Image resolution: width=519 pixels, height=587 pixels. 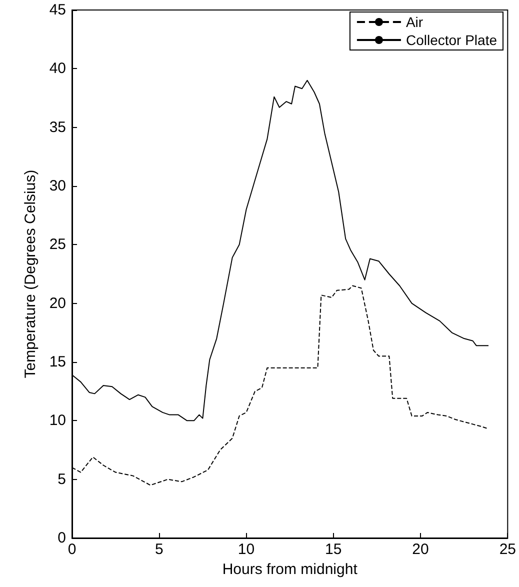 What do you see at coordinates (30, 274) in the screenshot?
I see `y-axis-title: Temperature (Degrees Celsius)` at bounding box center [30, 274].